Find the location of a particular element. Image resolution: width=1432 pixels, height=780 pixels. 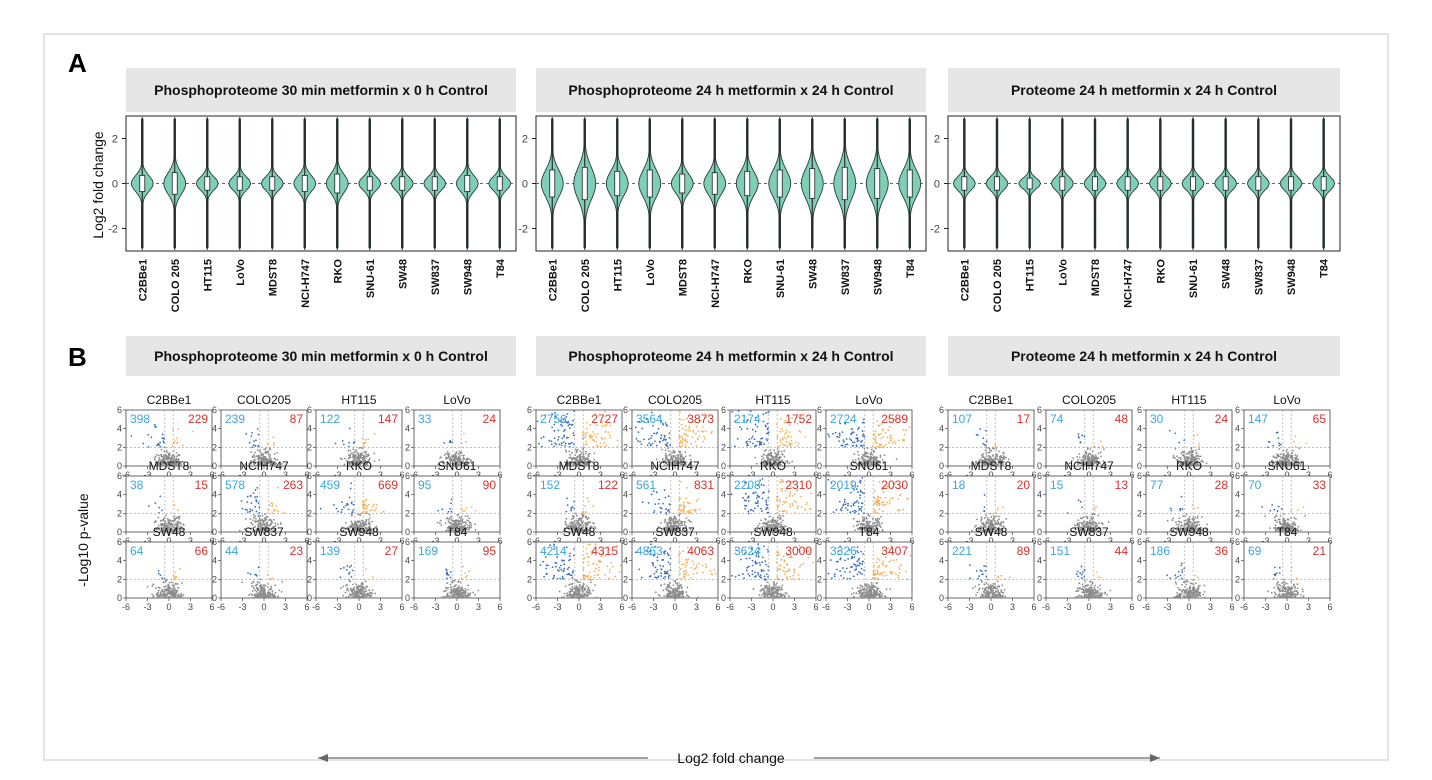

x-tick-label: 6 is located at coordinates (306, 475).